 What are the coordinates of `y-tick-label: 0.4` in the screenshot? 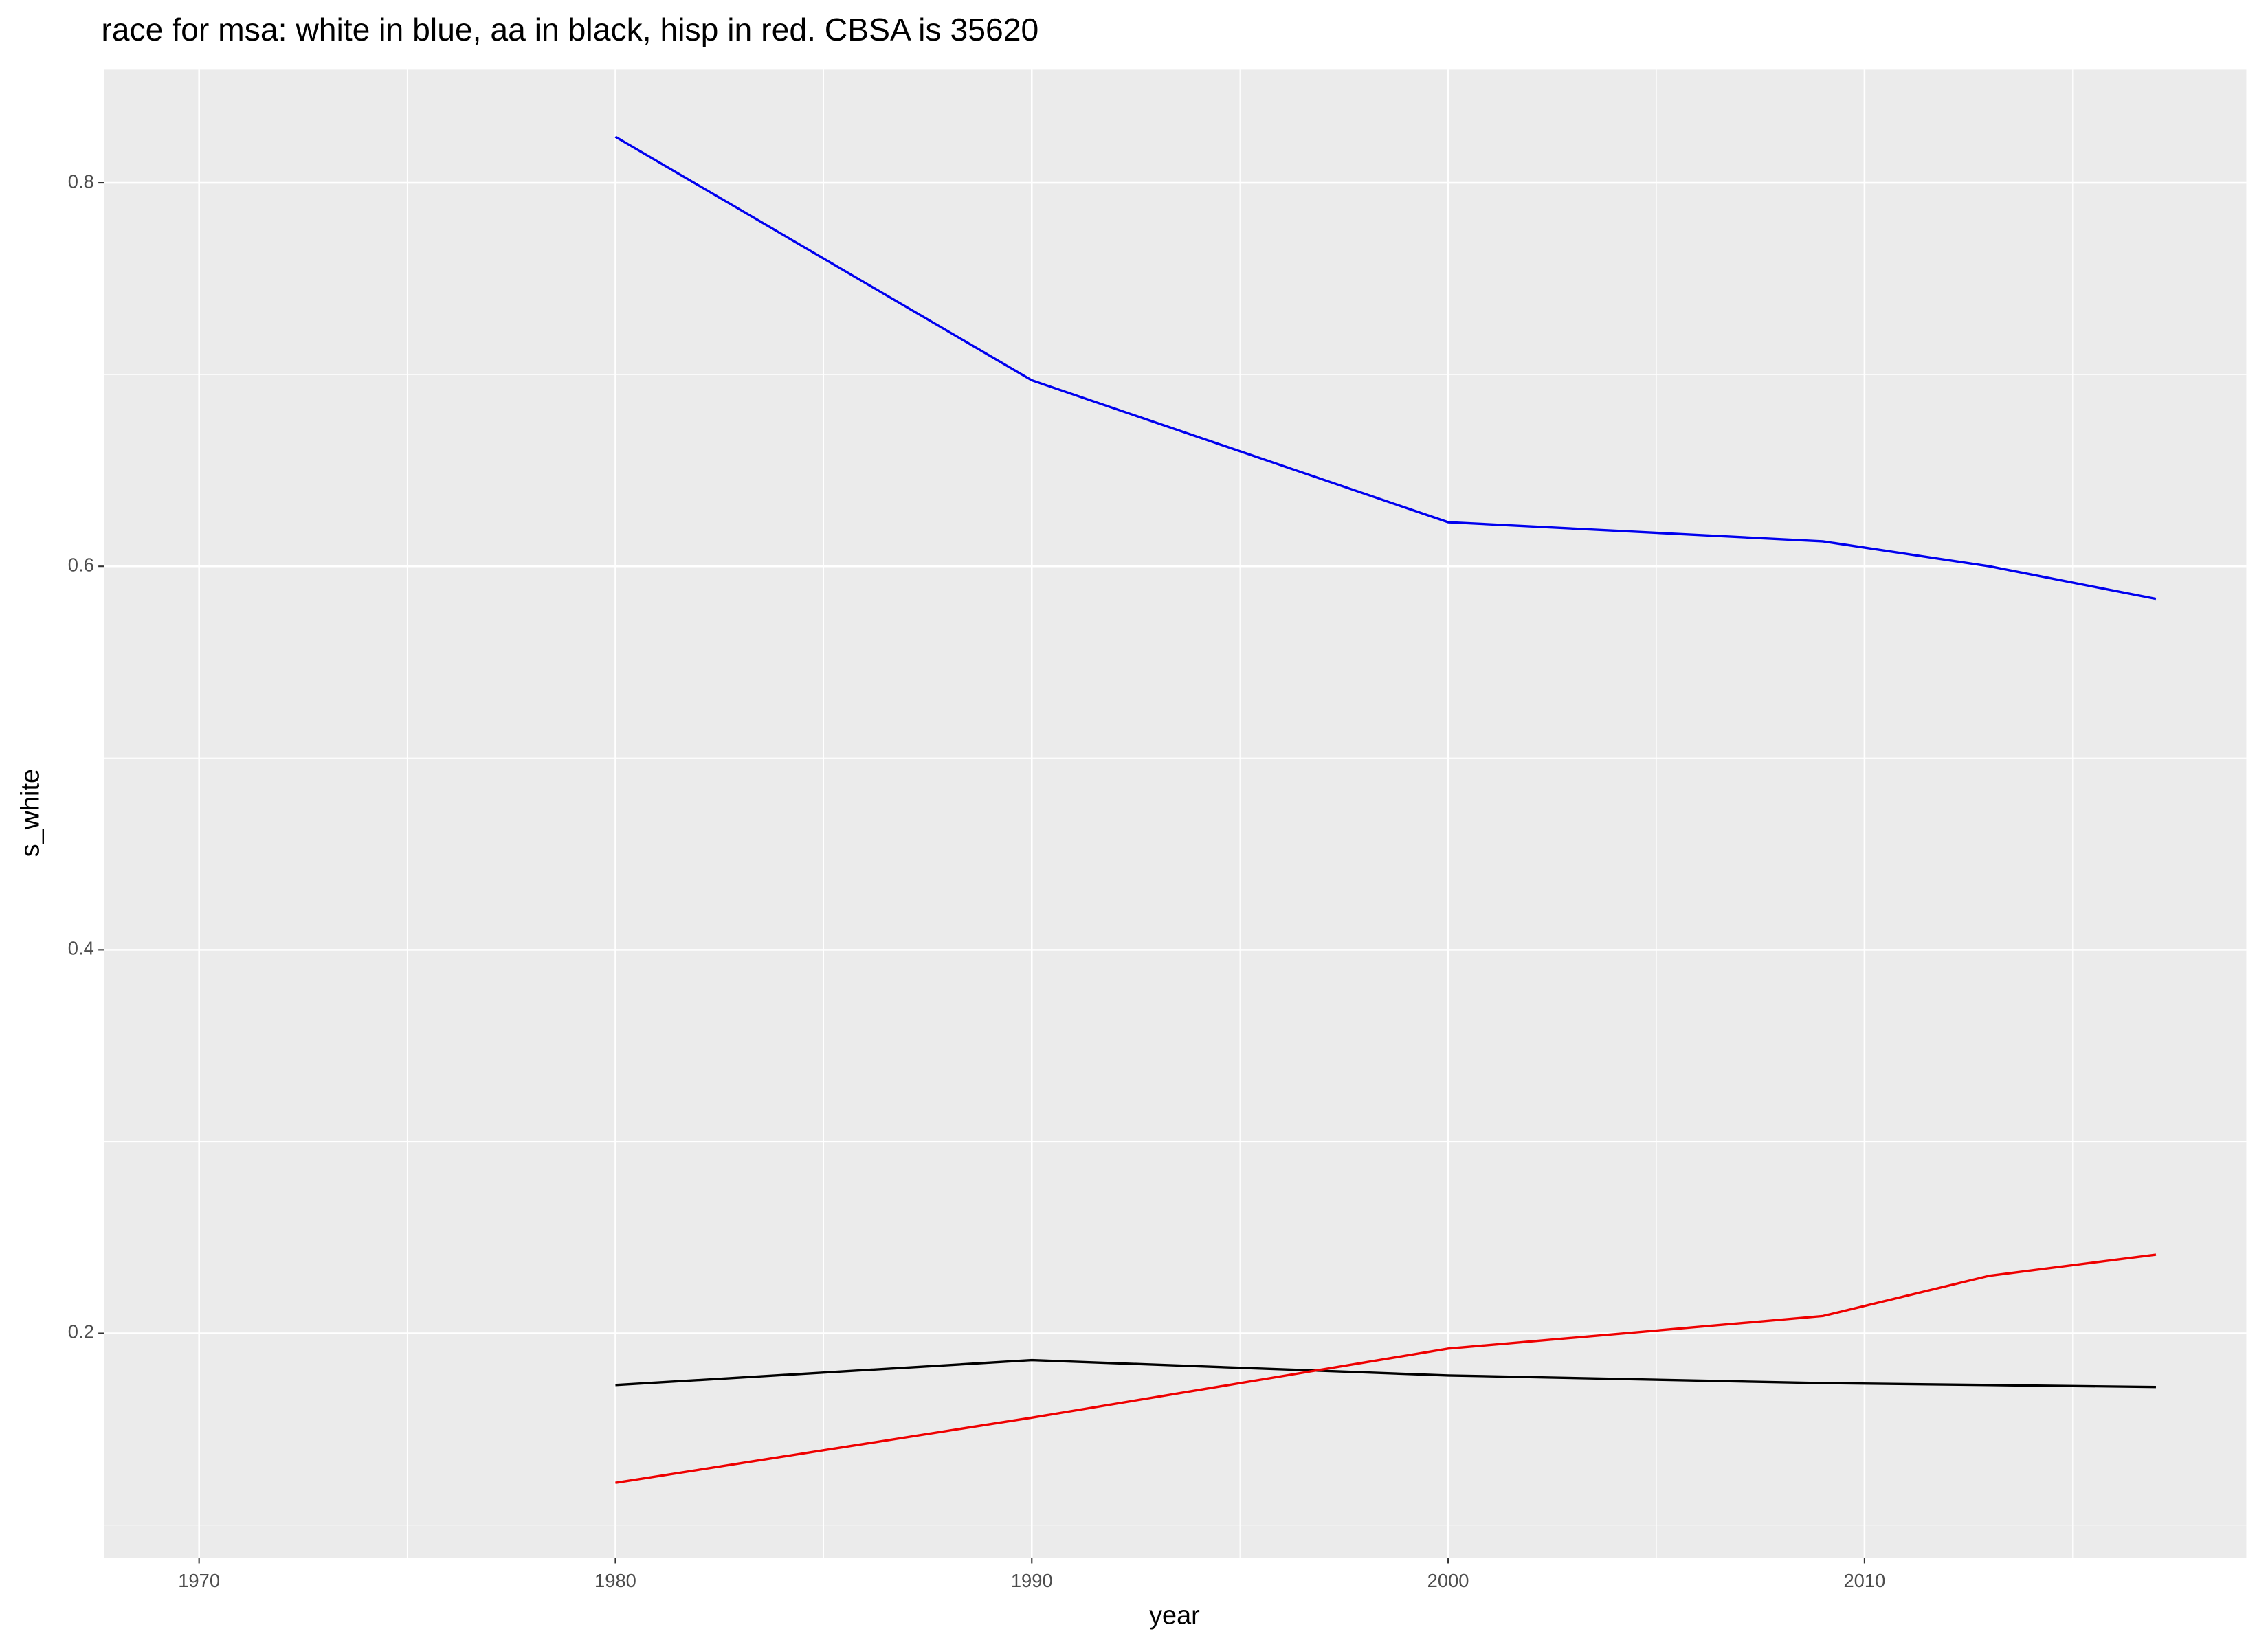 It's located at (81, 949).